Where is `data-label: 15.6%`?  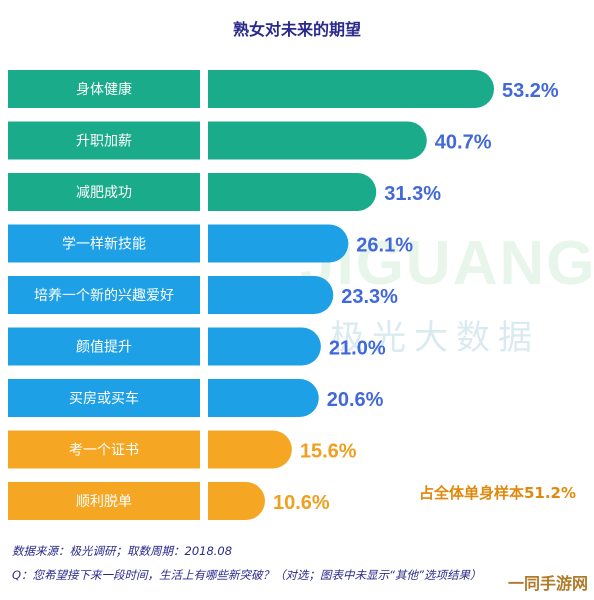 data-label: 15.6% is located at coordinates (328, 452).